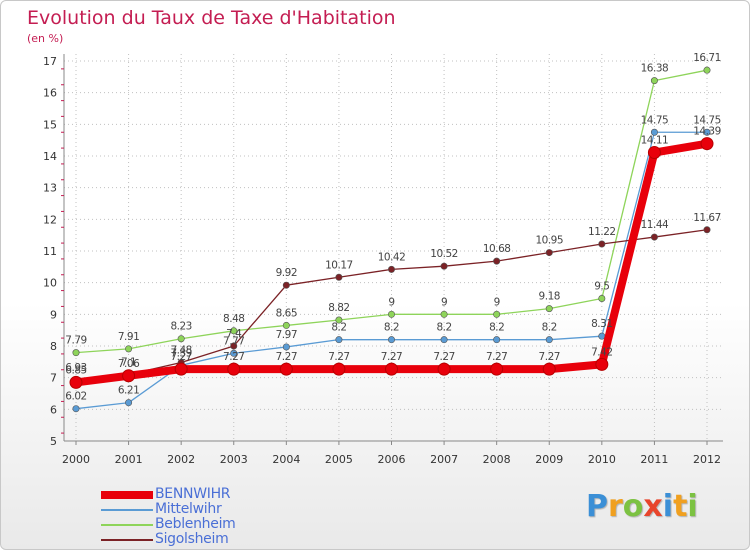  I want to click on y-tick-label: 15, so click(50, 124).